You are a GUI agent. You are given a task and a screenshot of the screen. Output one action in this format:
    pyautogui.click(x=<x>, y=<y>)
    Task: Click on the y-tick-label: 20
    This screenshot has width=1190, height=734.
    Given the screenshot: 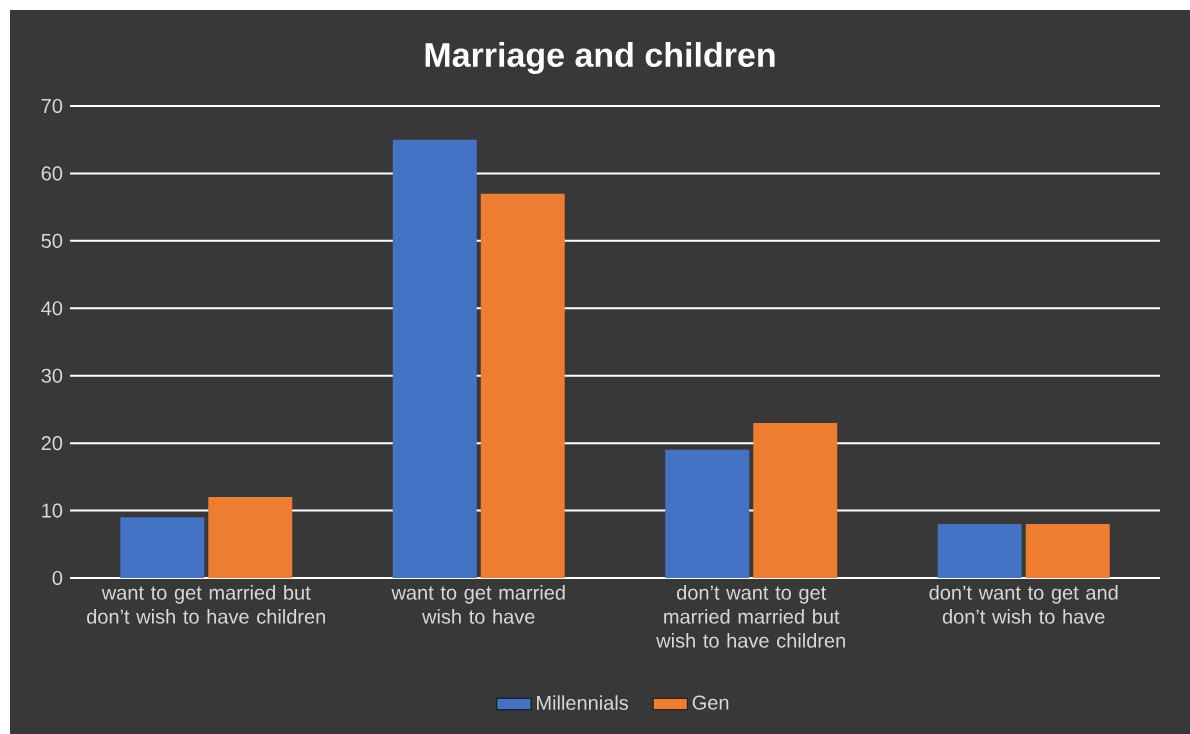 What is the action you would take?
    pyautogui.click(x=52, y=443)
    